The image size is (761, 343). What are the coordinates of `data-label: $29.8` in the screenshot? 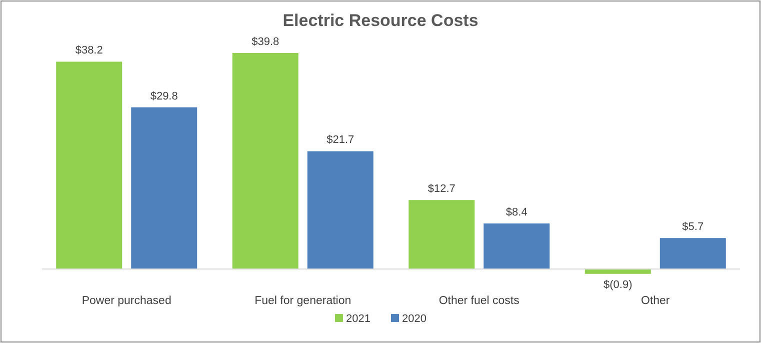 It's located at (164, 96).